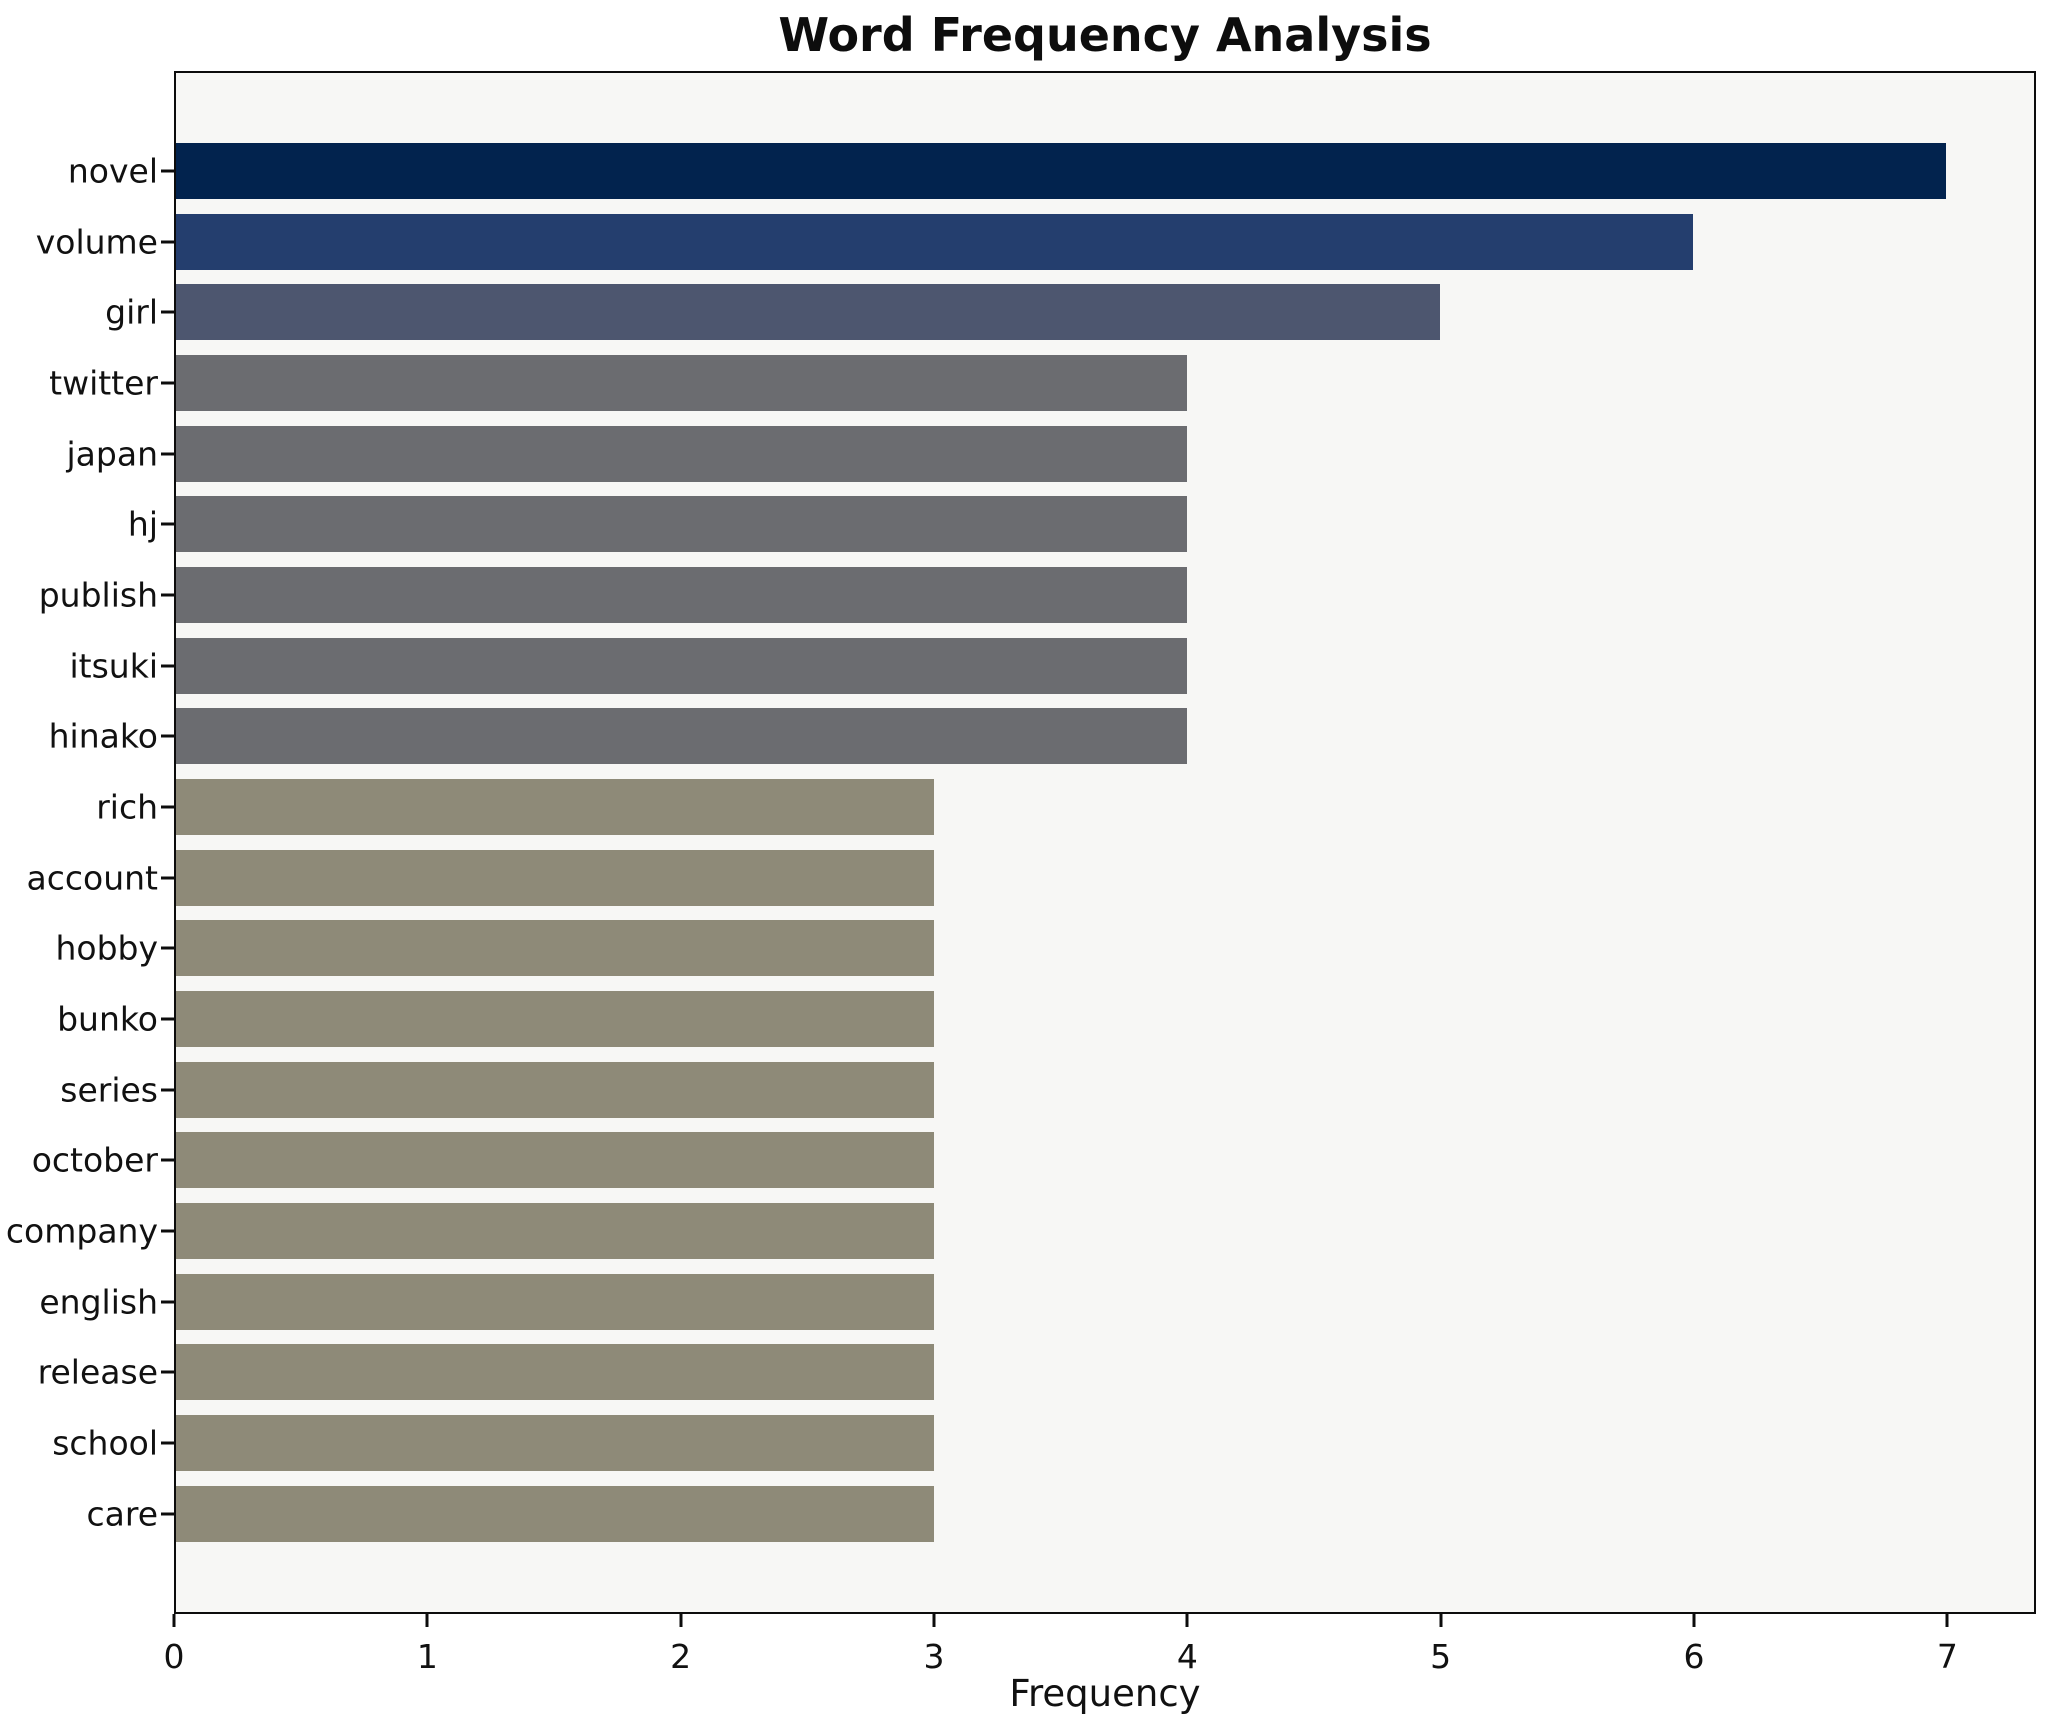  Describe the element at coordinates (934, 241) in the screenshot. I see `bar-volume` at that location.